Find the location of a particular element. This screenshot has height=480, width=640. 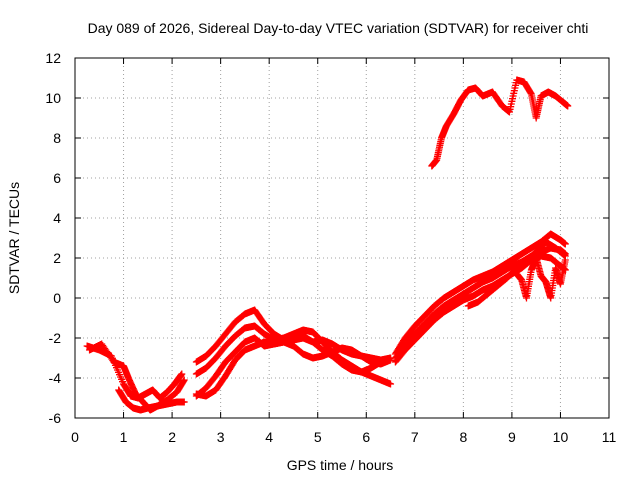

y-tick-label: -6 is located at coordinates (55, 418).